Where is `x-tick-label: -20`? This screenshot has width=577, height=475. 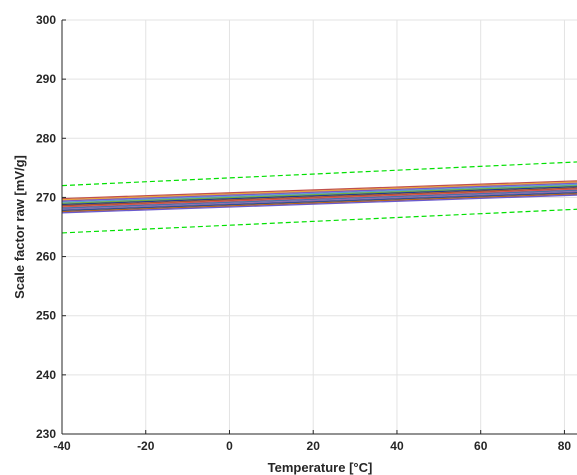
x-tick-label: -20 is located at coordinates (146, 446).